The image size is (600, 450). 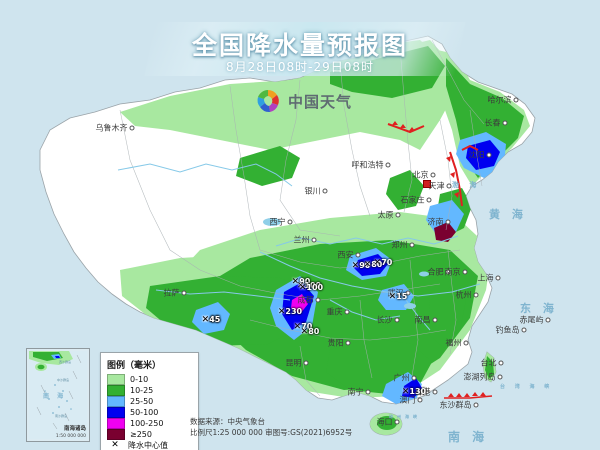 I want to click on city-label: 澳门, so click(x=412, y=400).